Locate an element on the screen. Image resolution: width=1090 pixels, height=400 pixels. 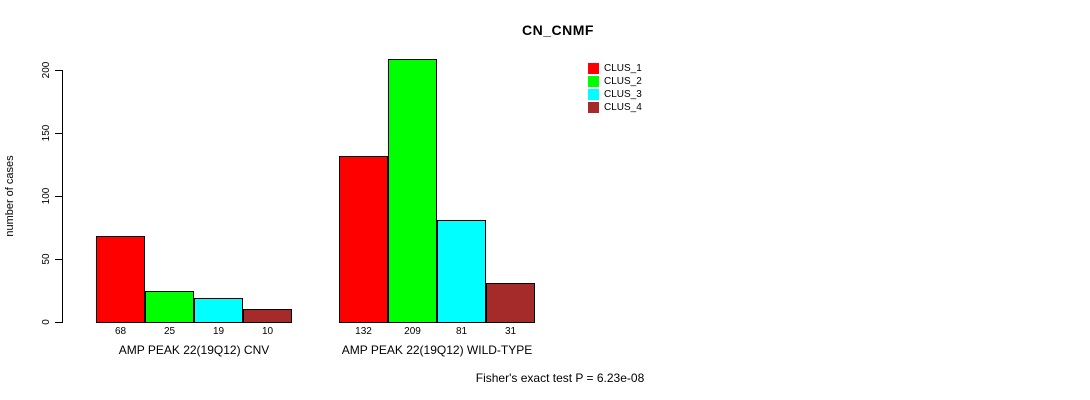
fisher-test-annotation: Fisher's exact test P = 6.23e-08 is located at coordinates (560, 378).